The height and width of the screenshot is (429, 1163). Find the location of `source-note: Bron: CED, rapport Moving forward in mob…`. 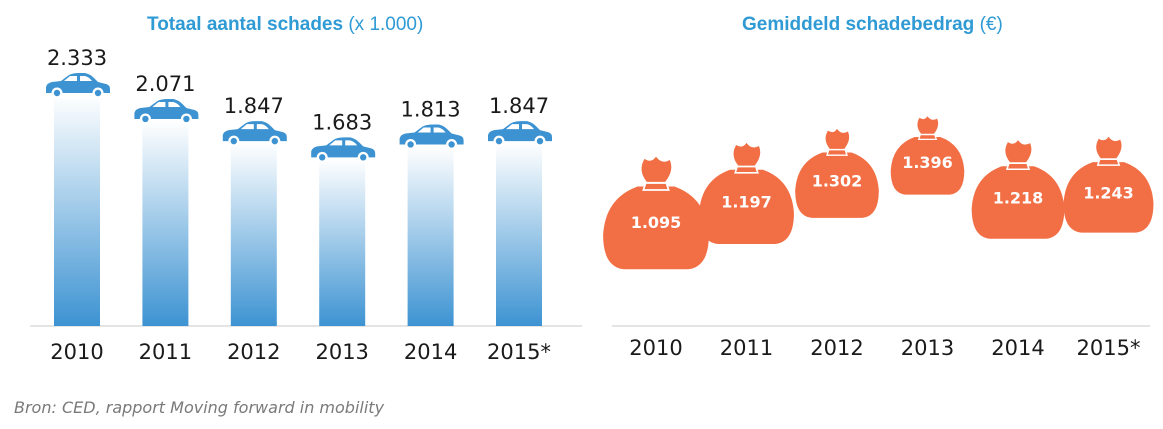

source-note: Bron: CED, rapport Moving forward in mob… is located at coordinates (199, 407).